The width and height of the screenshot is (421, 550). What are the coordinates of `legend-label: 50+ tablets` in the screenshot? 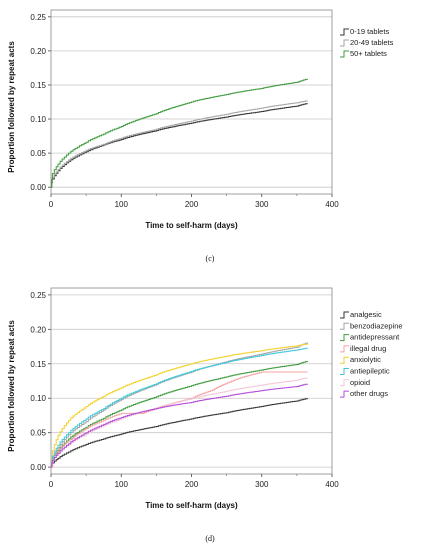 It's located at (368, 53).